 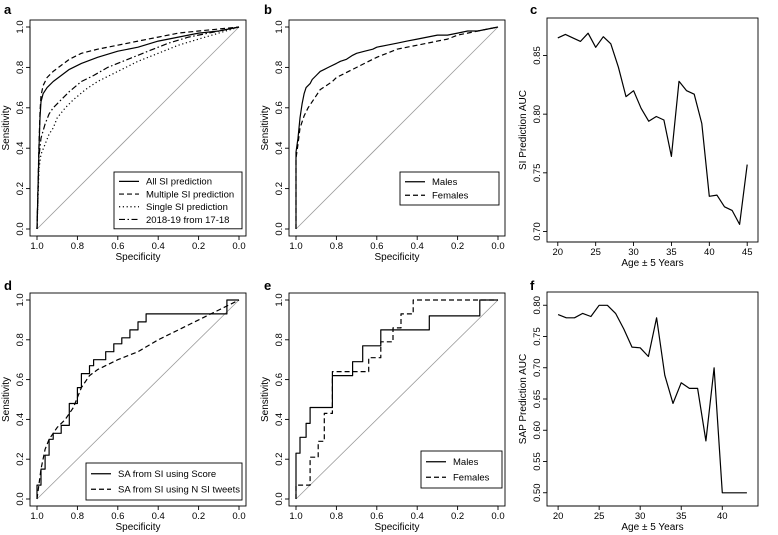 What do you see at coordinates (537, 336) in the screenshot?
I see `y-tick-label: 0.75` at bounding box center [537, 336].